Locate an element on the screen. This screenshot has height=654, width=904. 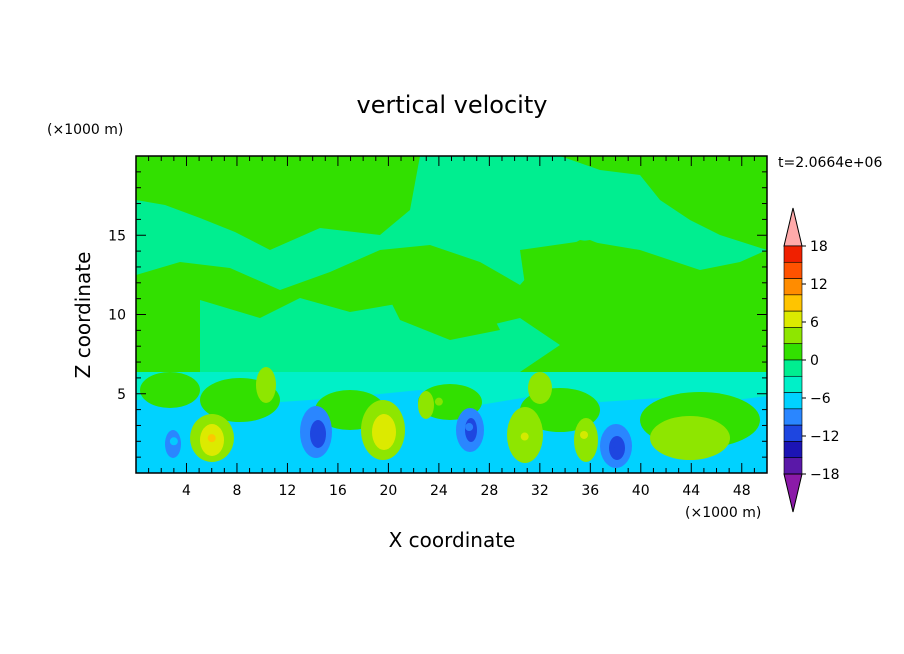
colorbar-tick-label: 12 is located at coordinates (819, 285).